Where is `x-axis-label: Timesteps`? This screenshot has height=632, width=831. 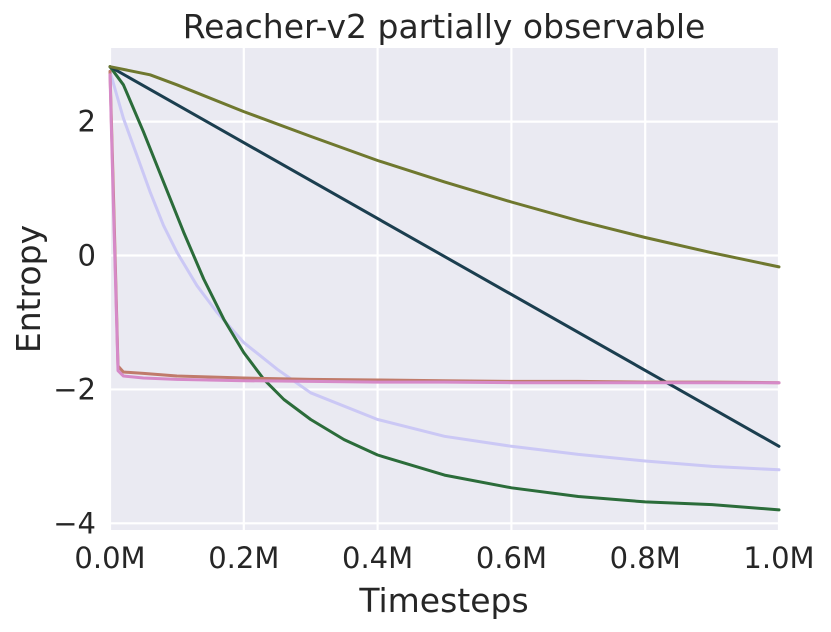 x-axis-label: Timesteps is located at coordinates (443, 600).